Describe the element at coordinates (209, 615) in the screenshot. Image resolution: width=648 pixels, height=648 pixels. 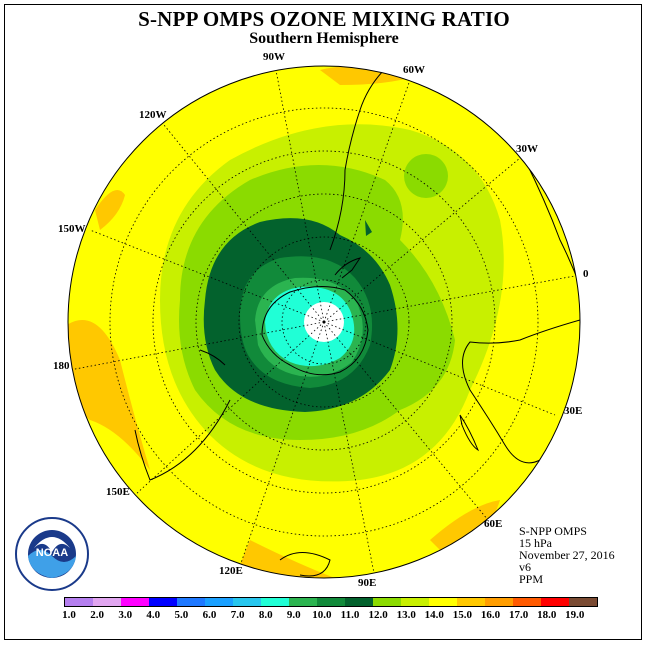
I see `colorbar-tick-label: 6.0` at that location.